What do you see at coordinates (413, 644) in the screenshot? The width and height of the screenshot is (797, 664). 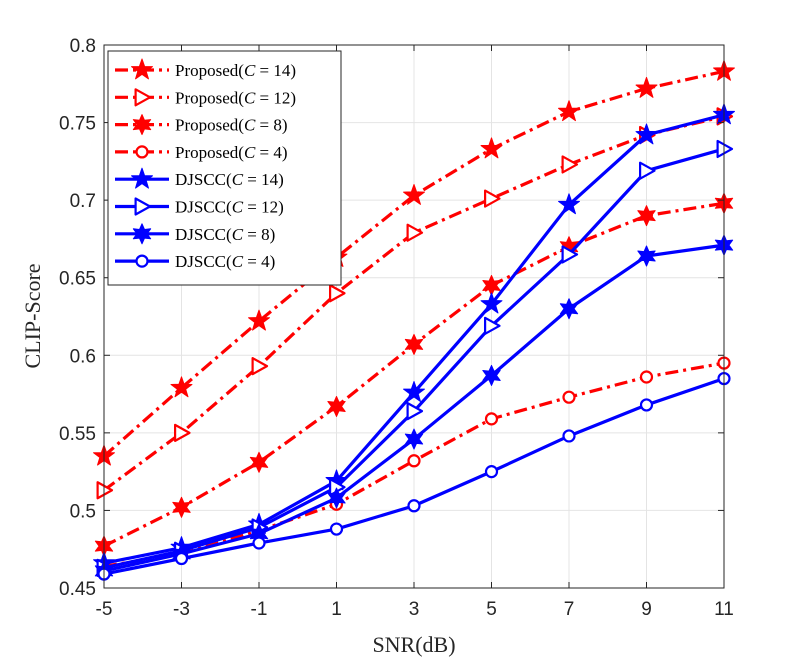 I see `x-axis-title: SNR(dB)` at bounding box center [413, 644].